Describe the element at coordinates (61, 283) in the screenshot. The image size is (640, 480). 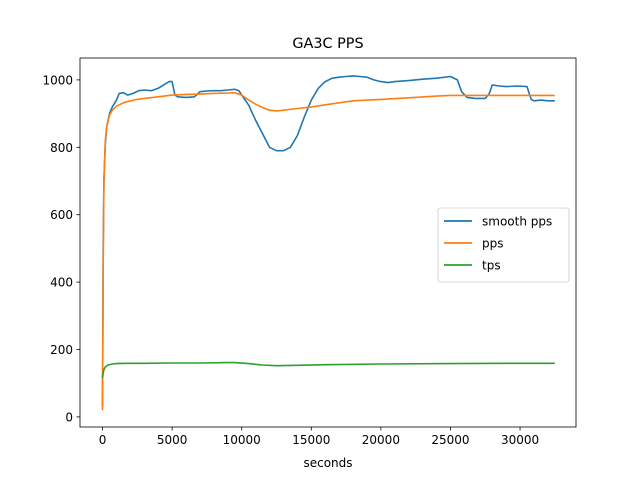
I see `y-tick-label-2: 400` at that location.